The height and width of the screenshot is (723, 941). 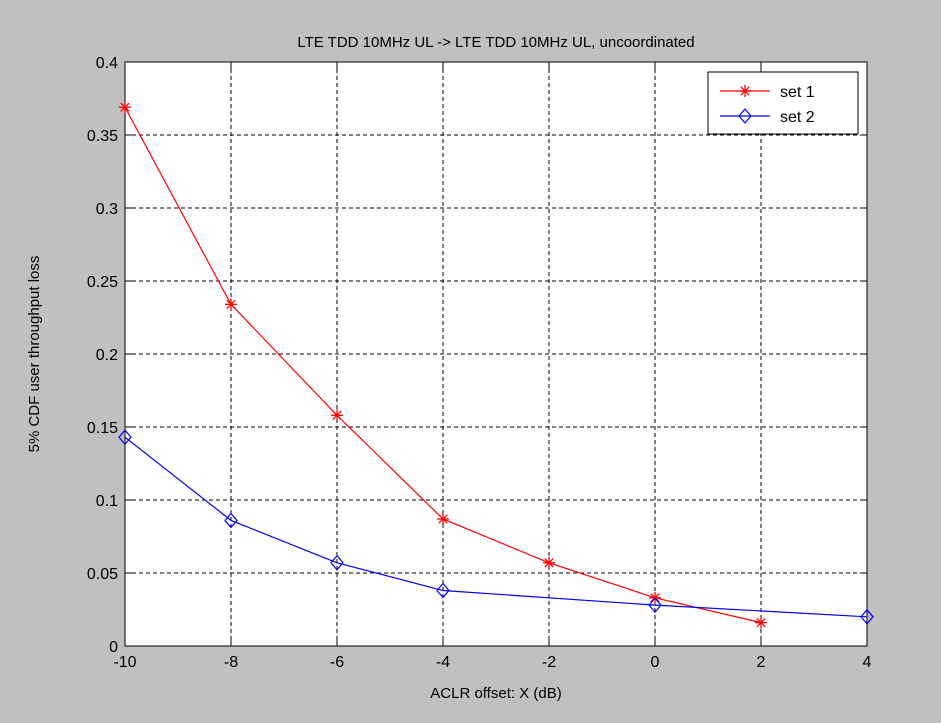 I want to click on legend-box, so click(x=783, y=103).